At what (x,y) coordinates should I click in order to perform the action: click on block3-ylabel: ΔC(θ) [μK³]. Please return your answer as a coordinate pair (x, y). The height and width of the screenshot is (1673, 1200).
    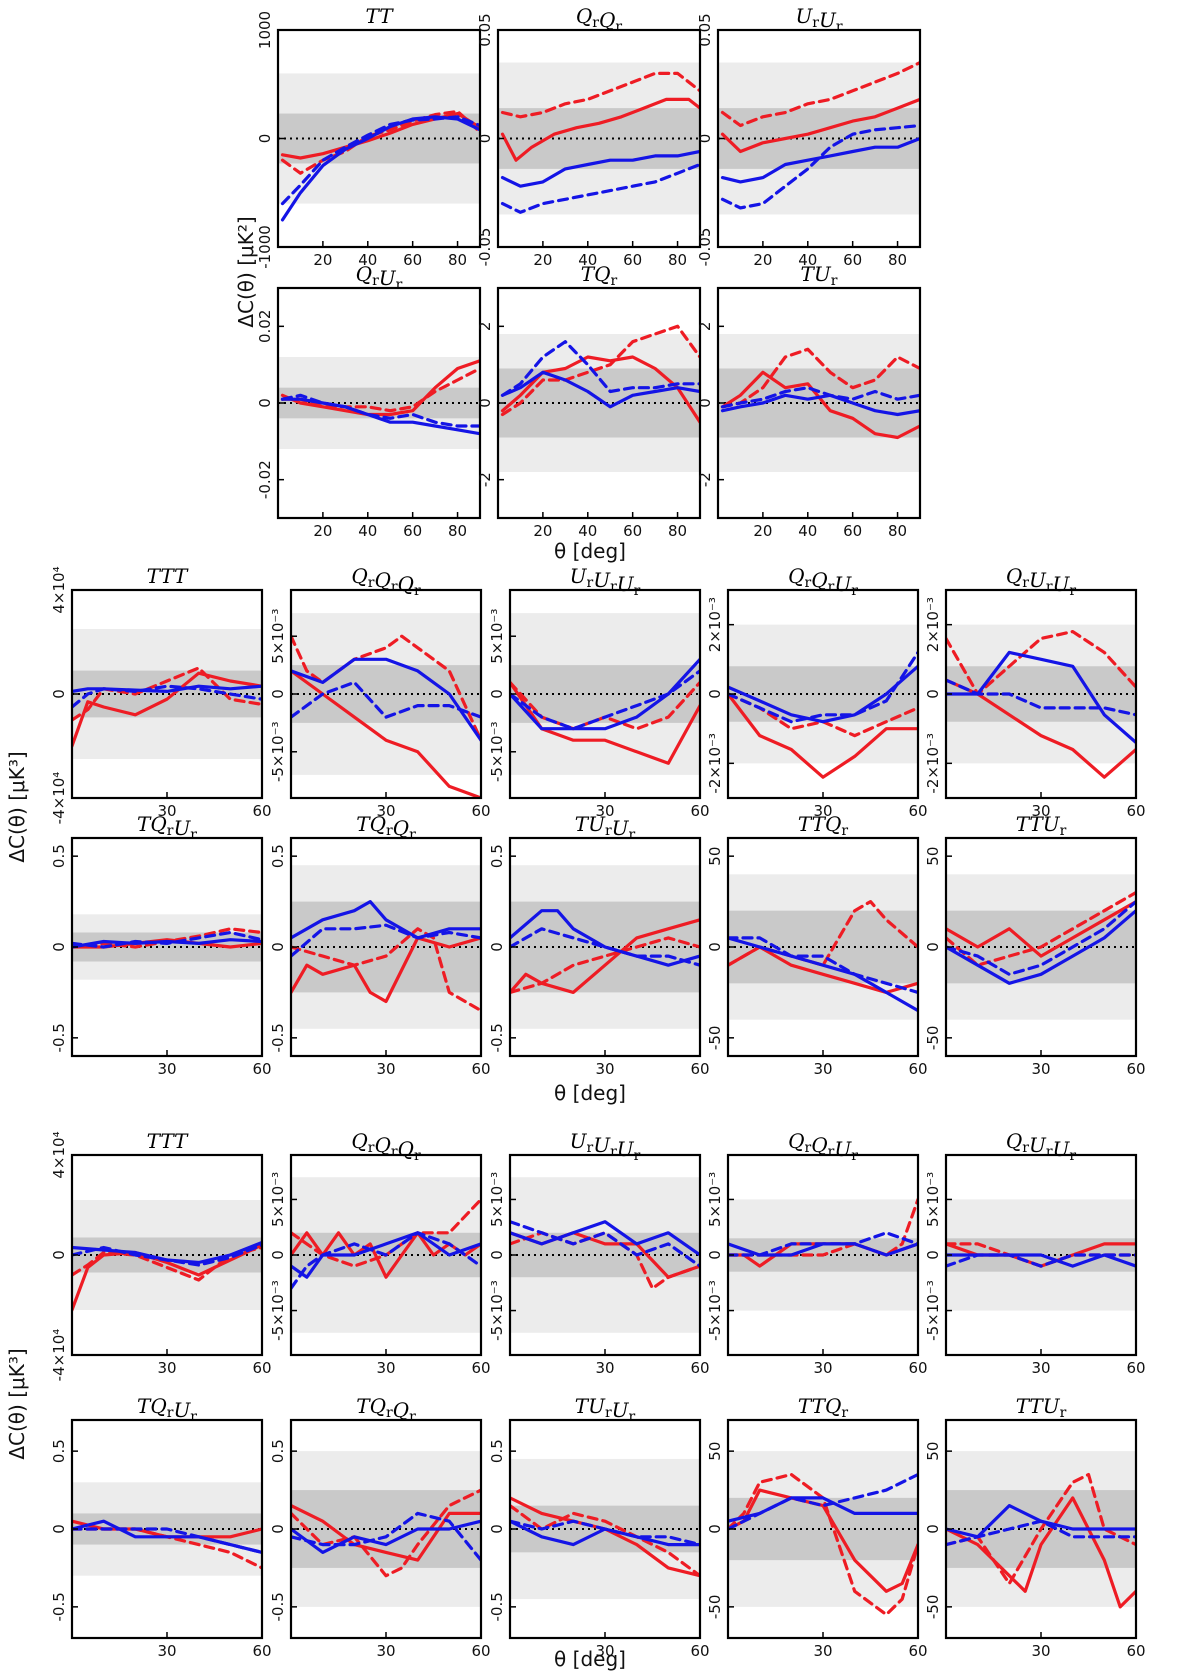
    Looking at the image, I should click on (17, 1403).